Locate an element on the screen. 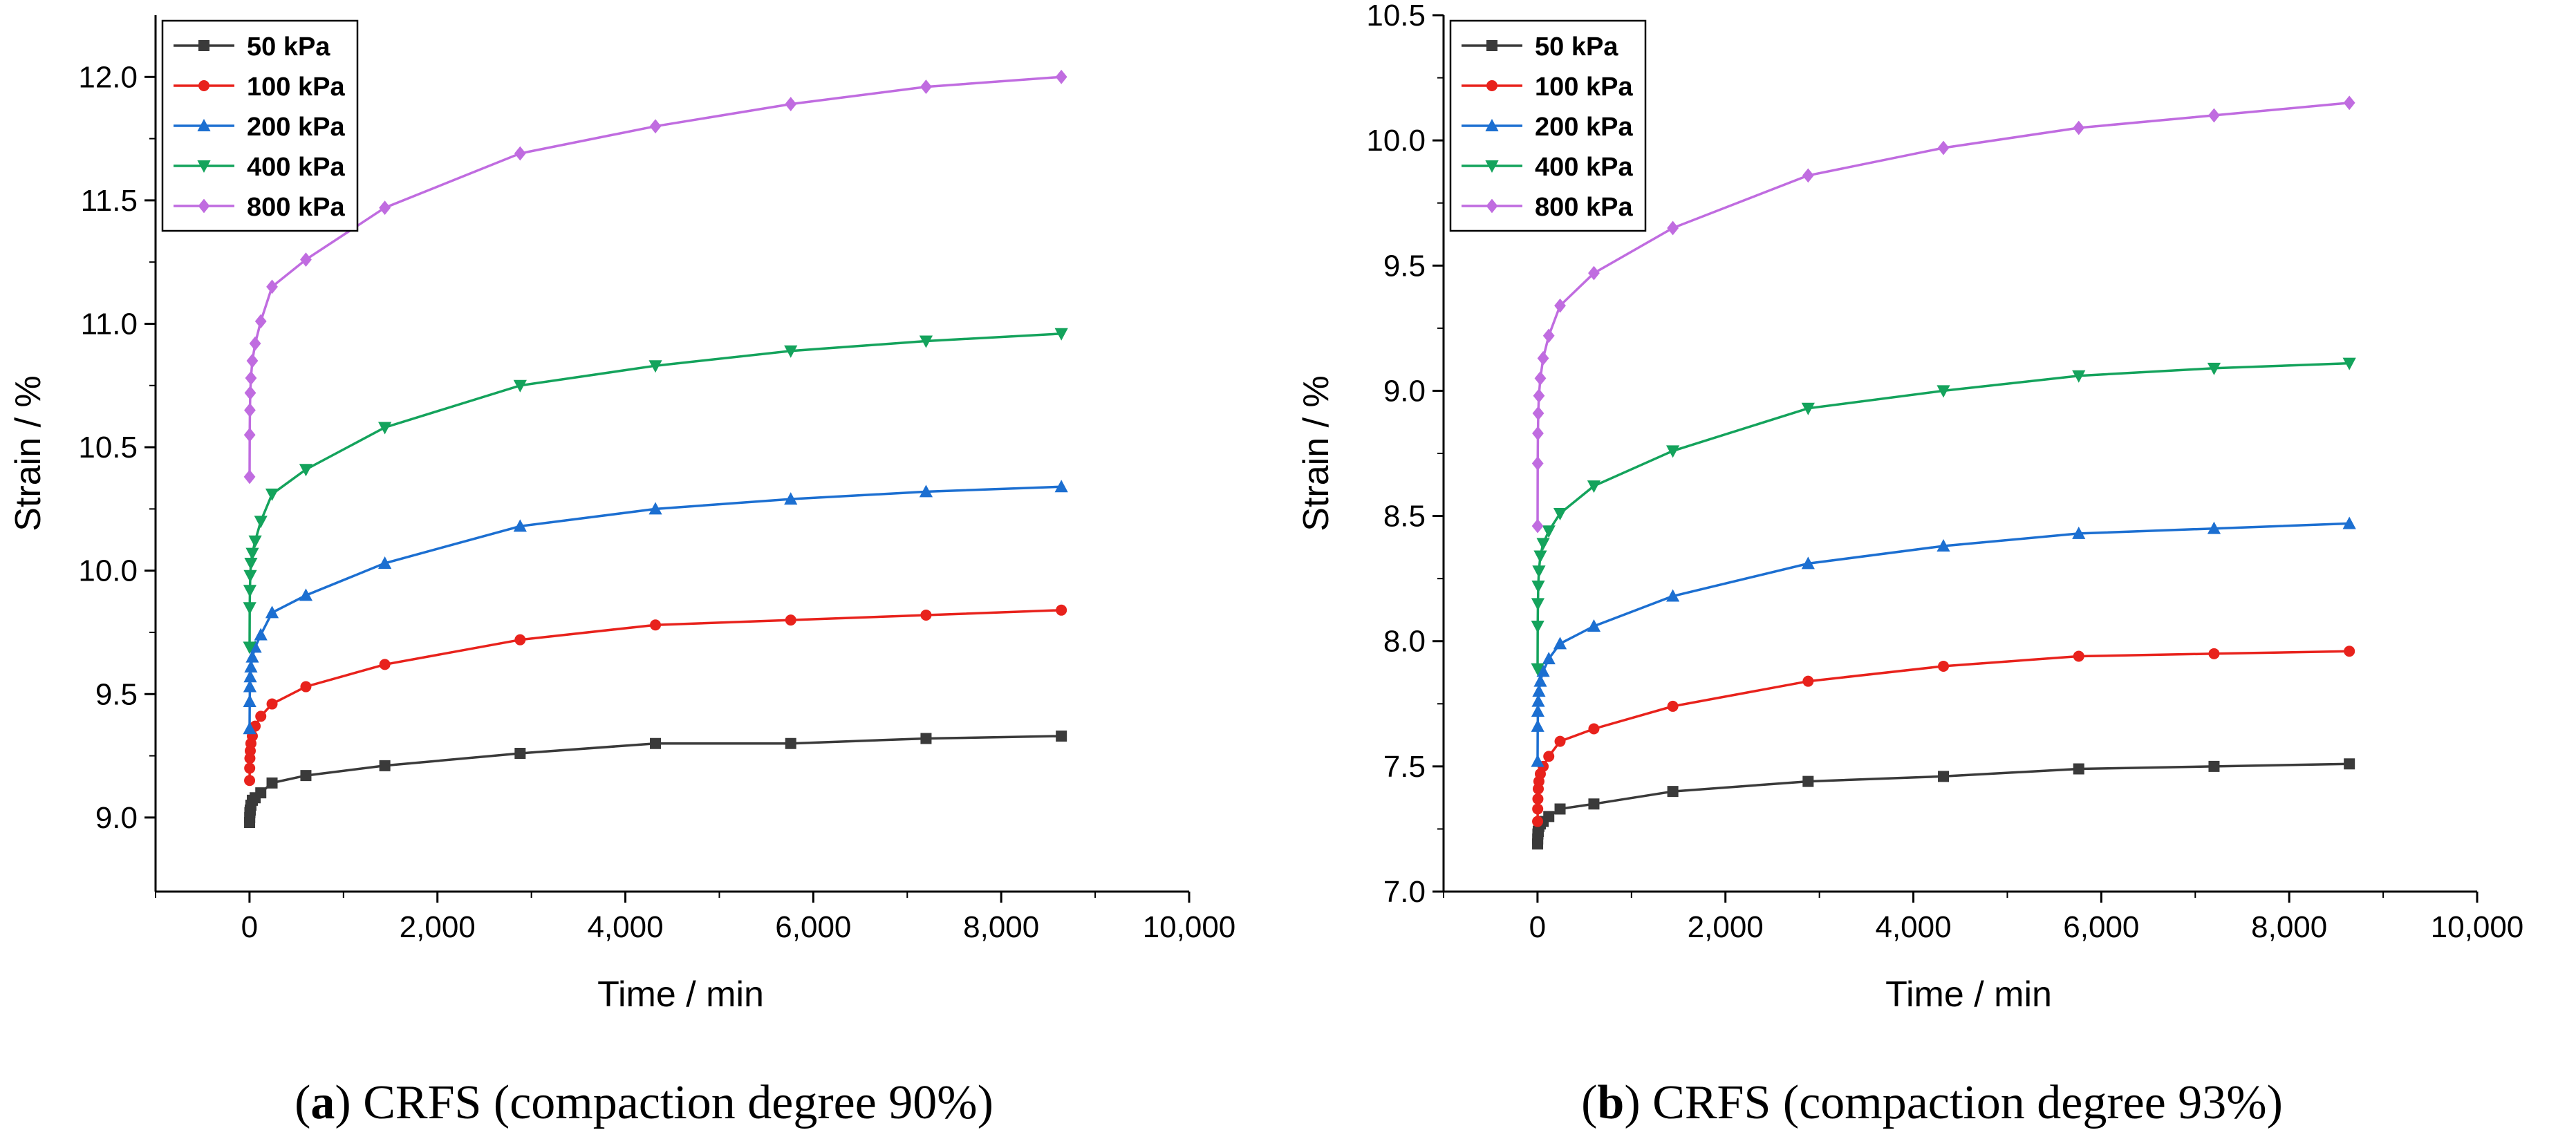  legend-item: 400 kPa is located at coordinates (1547, 168).